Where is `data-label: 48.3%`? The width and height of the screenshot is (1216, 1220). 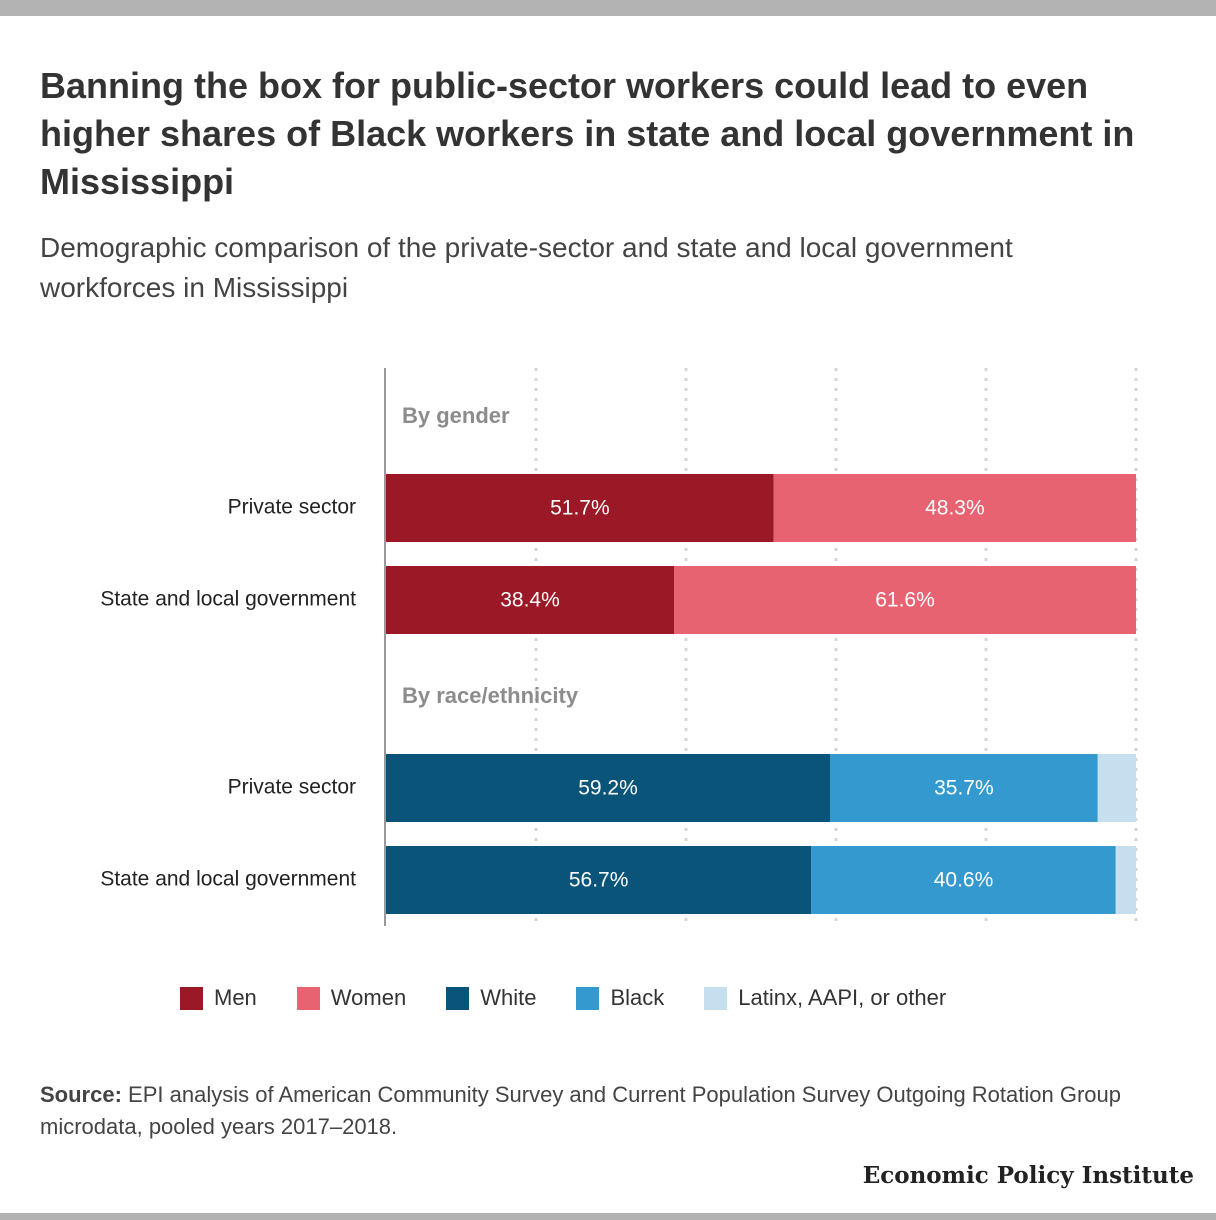
data-label: 48.3% is located at coordinates (955, 508).